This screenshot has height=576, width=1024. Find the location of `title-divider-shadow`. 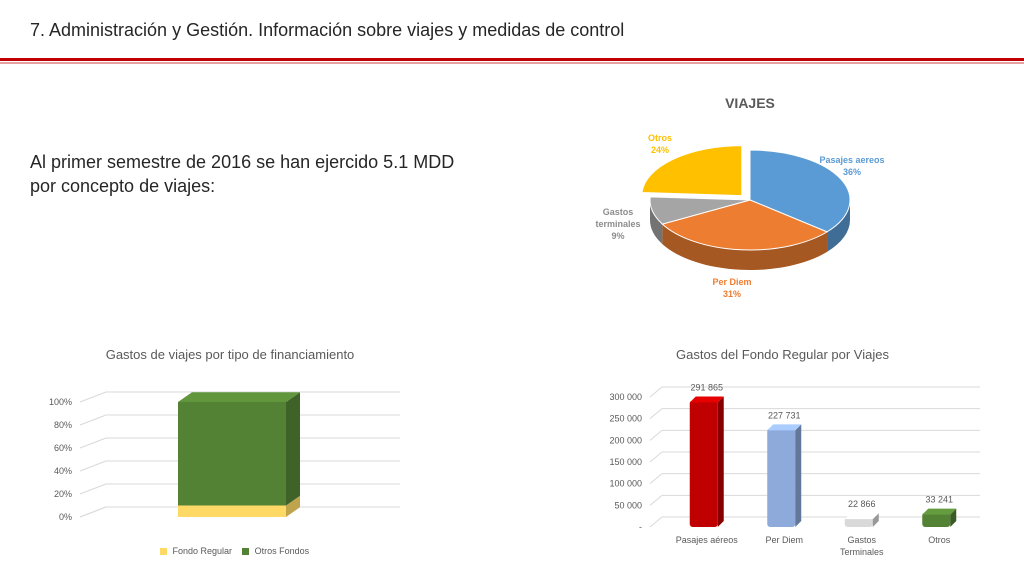

title-divider-shadow is located at coordinates (512, 63).